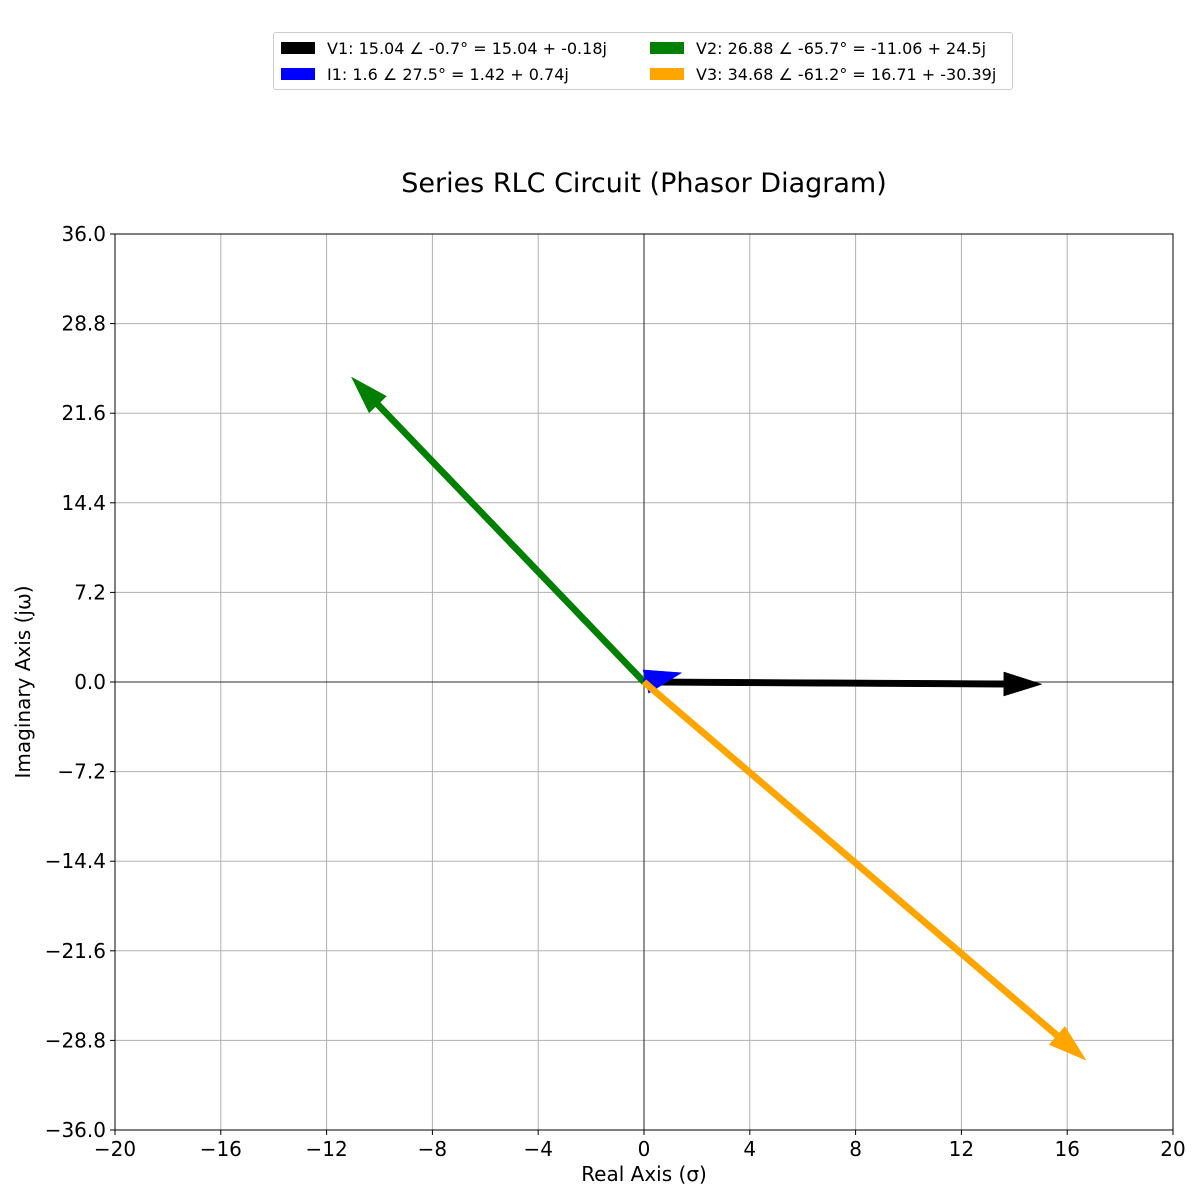  I want to click on legend-swatch-v3, so click(667, 74).